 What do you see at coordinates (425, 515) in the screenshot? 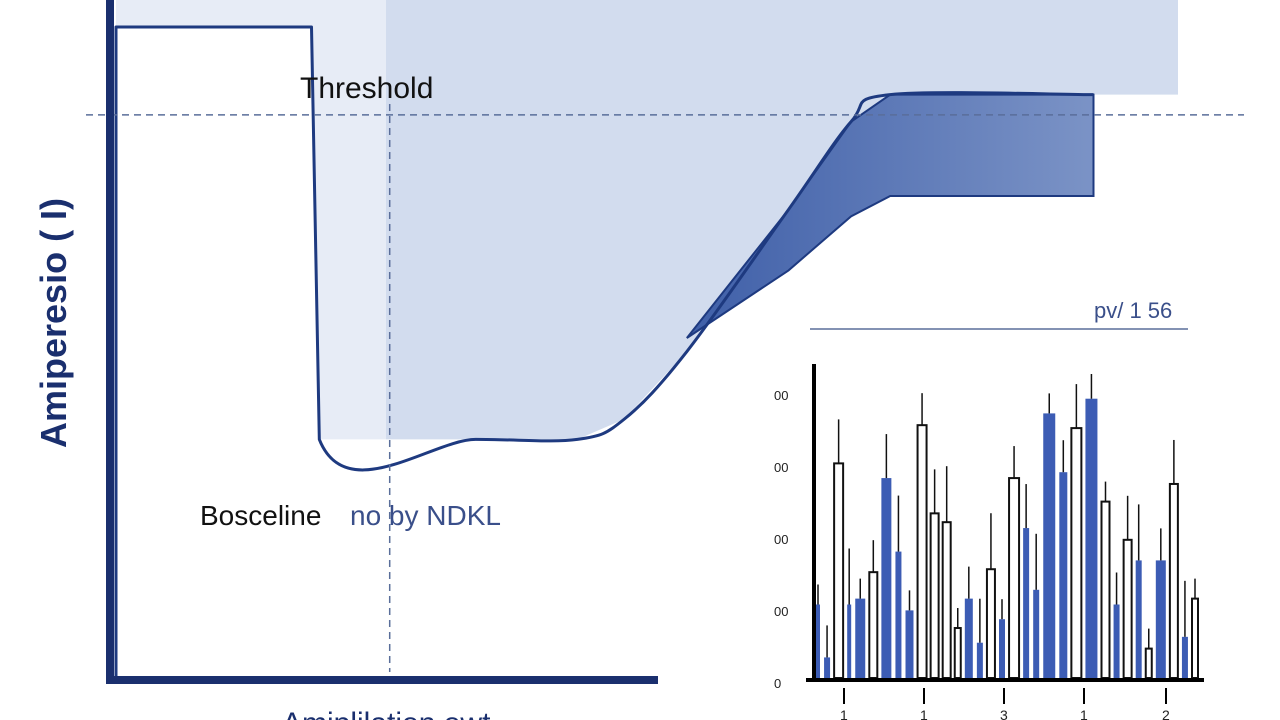
I see `baseline-suffix-label: no by NDKL` at bounding box center [425, 515].